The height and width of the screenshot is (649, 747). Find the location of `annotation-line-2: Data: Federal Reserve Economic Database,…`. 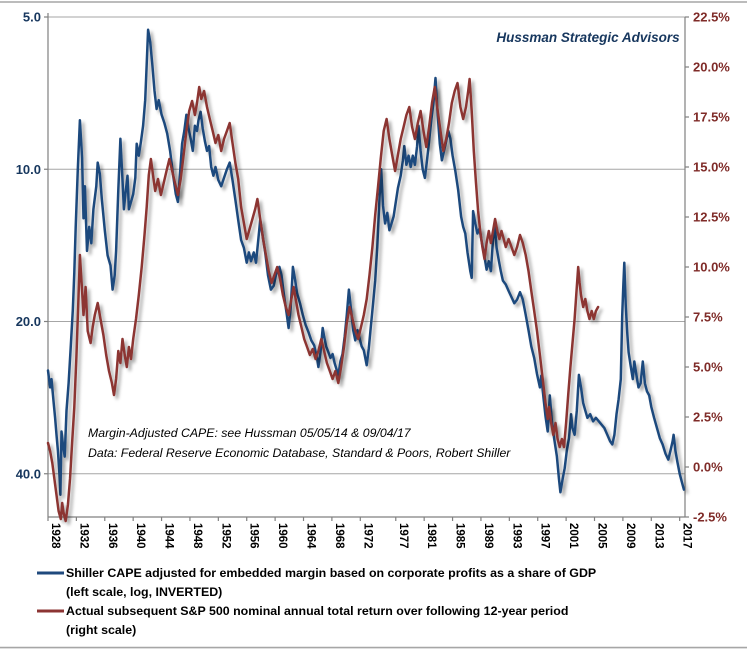

annotation-line-2: Data: Federal Reserve Economic Database,… is located at coordinates (299, 453).